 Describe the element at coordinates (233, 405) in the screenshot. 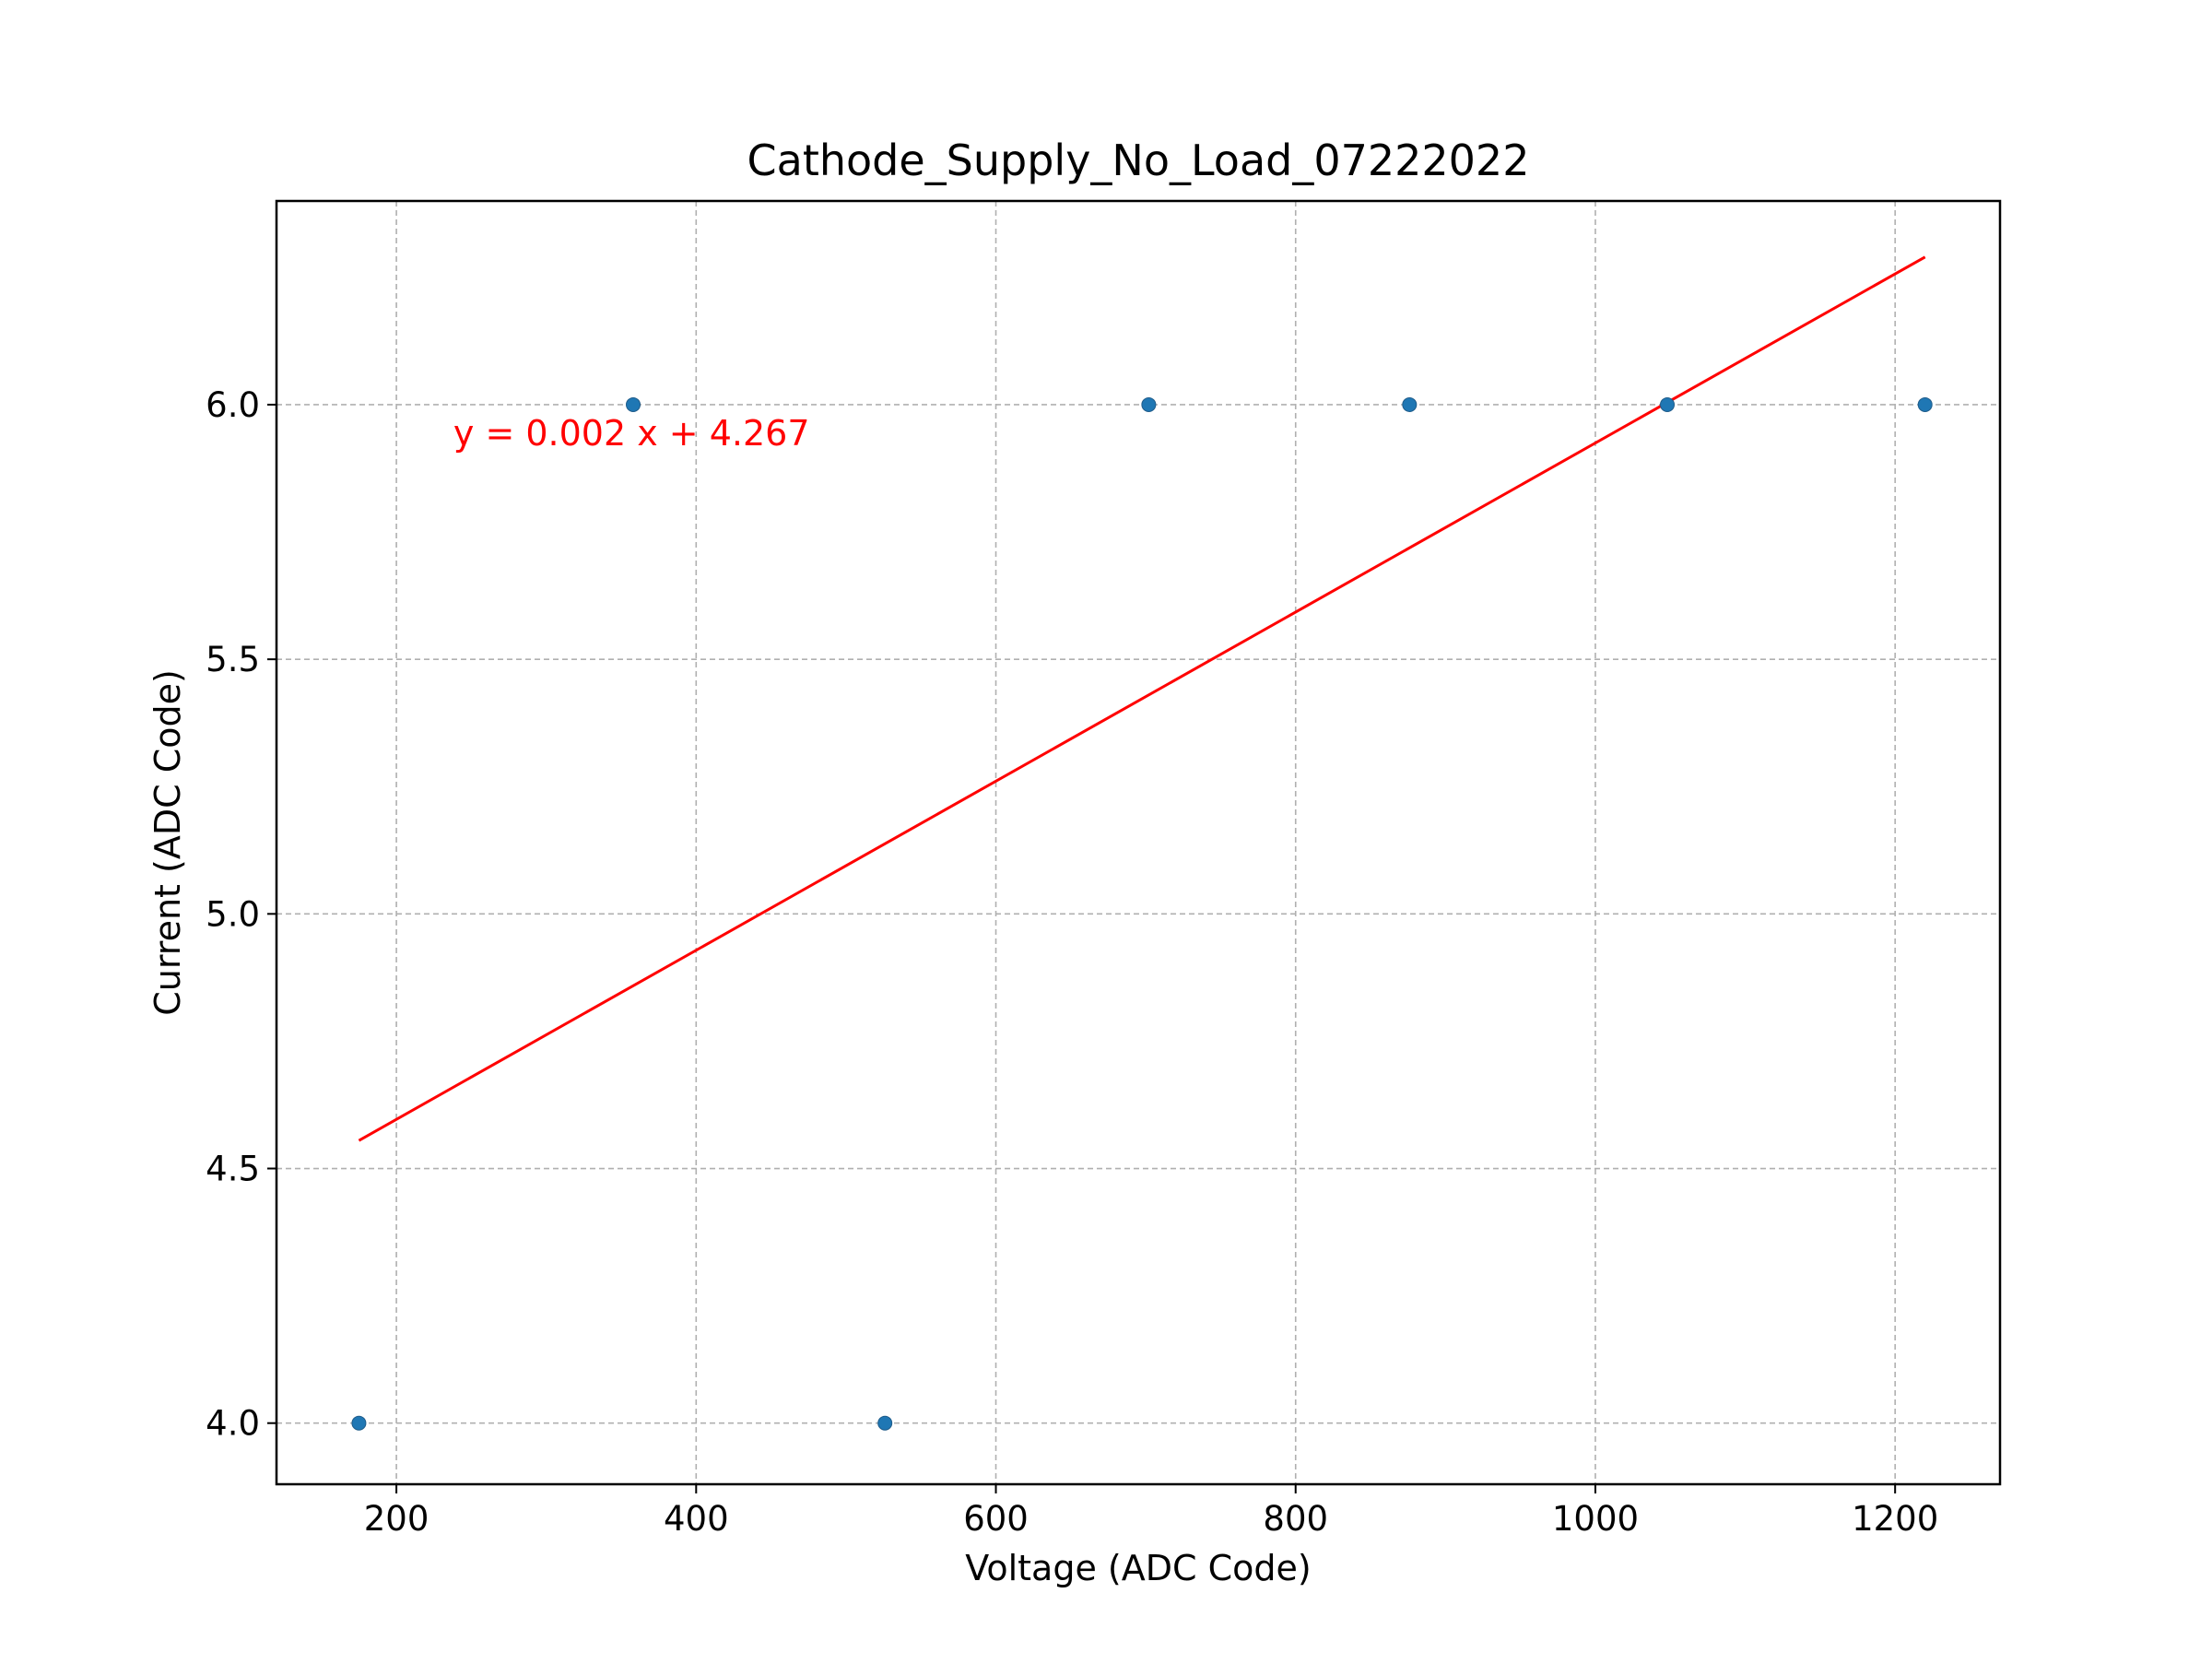

I see `y-tick-label: 6.0` at that location.